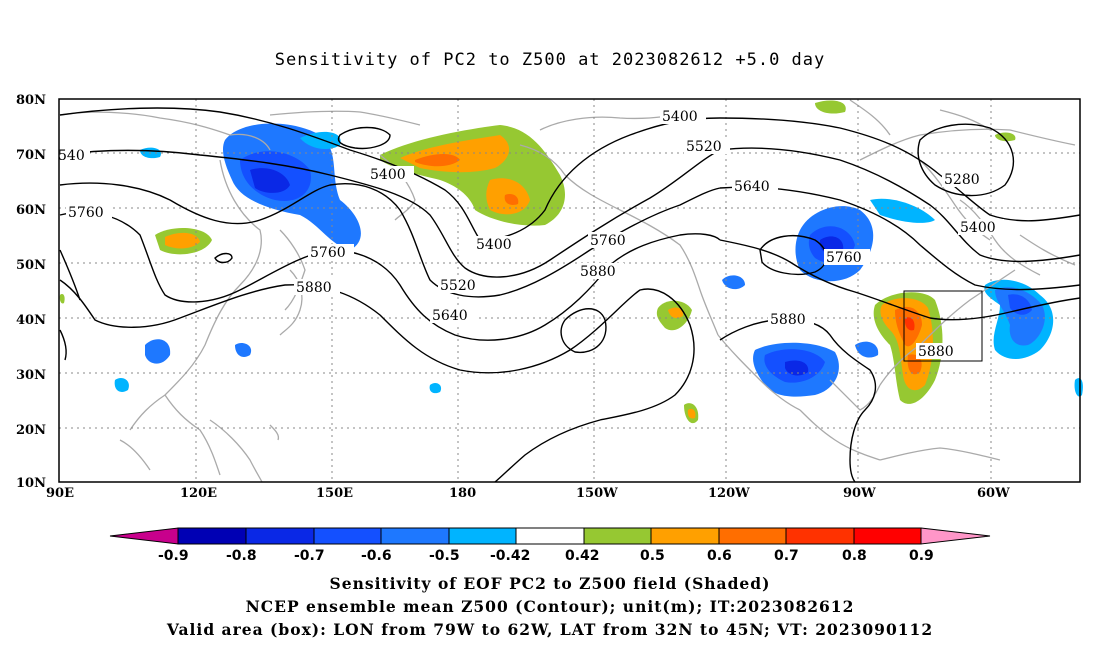  What do you see at coordinates (652, 556) in the screenshot?
I see `colorbar-label: 0.5` at bounding box center [652, 556].